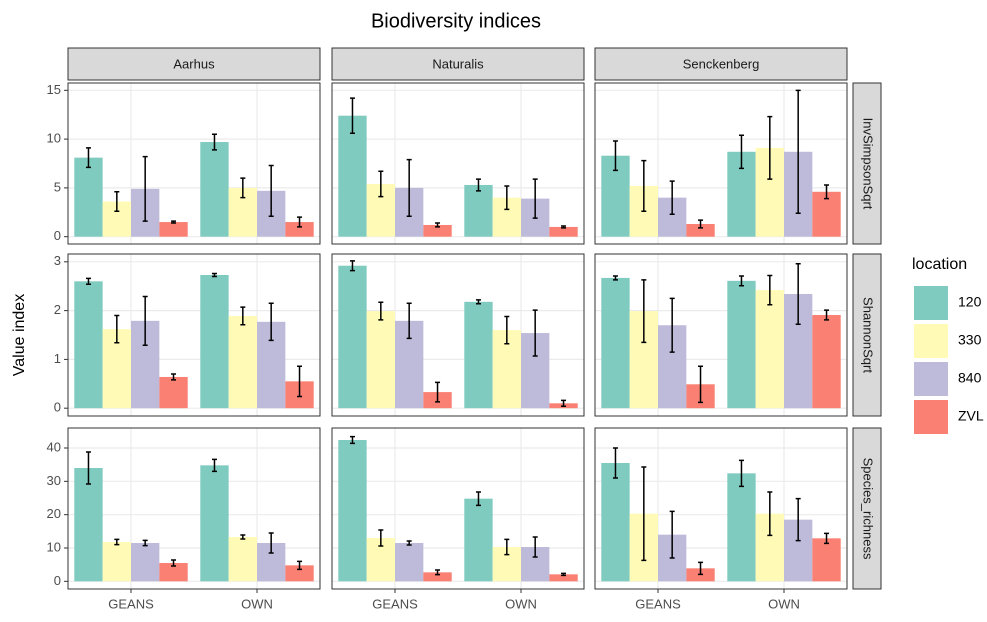  What do you see at coordinates (54, 480) in the screenshot?
I see `y-tick-label: 30` at bounding box center [54, 480].